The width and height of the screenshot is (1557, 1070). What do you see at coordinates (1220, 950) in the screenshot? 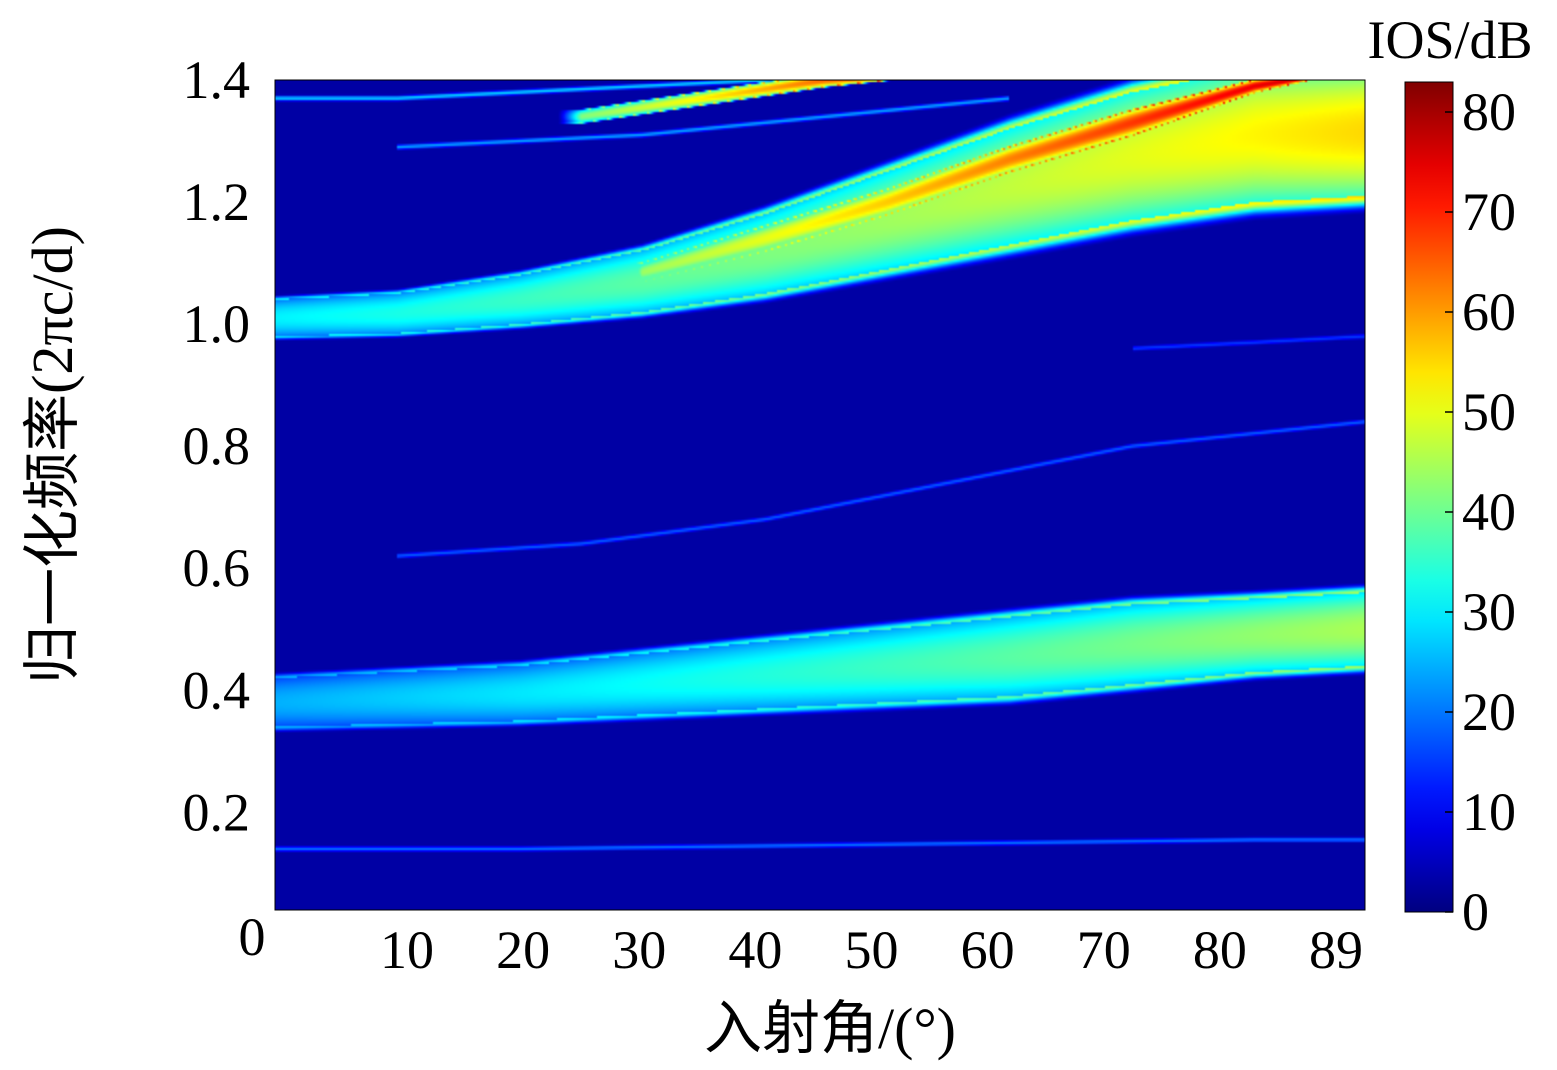
I see `x-tick-label: 80` at bounding box center [1220, 950].